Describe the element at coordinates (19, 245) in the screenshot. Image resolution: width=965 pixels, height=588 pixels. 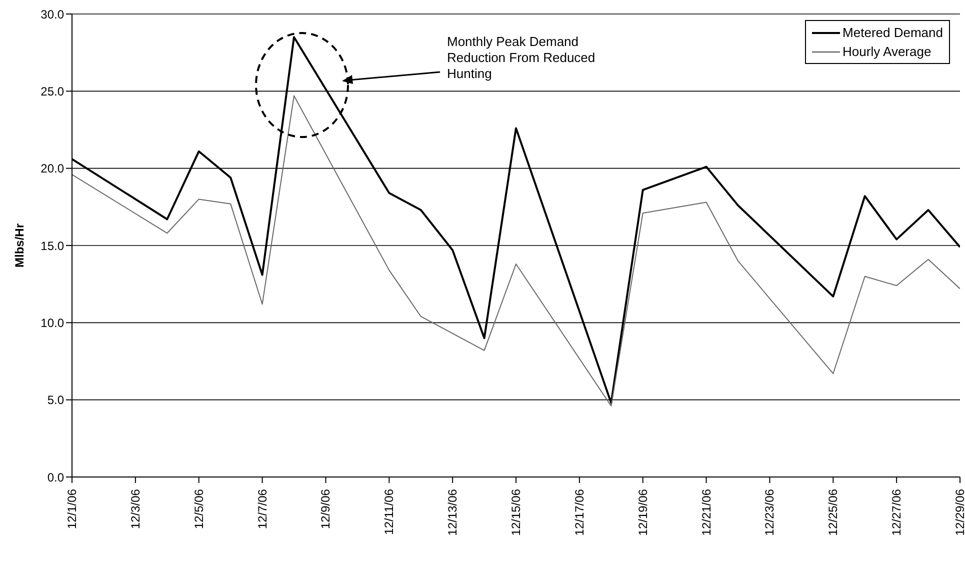
I see `y-axis-title: Mlbs/Hr` at that location.